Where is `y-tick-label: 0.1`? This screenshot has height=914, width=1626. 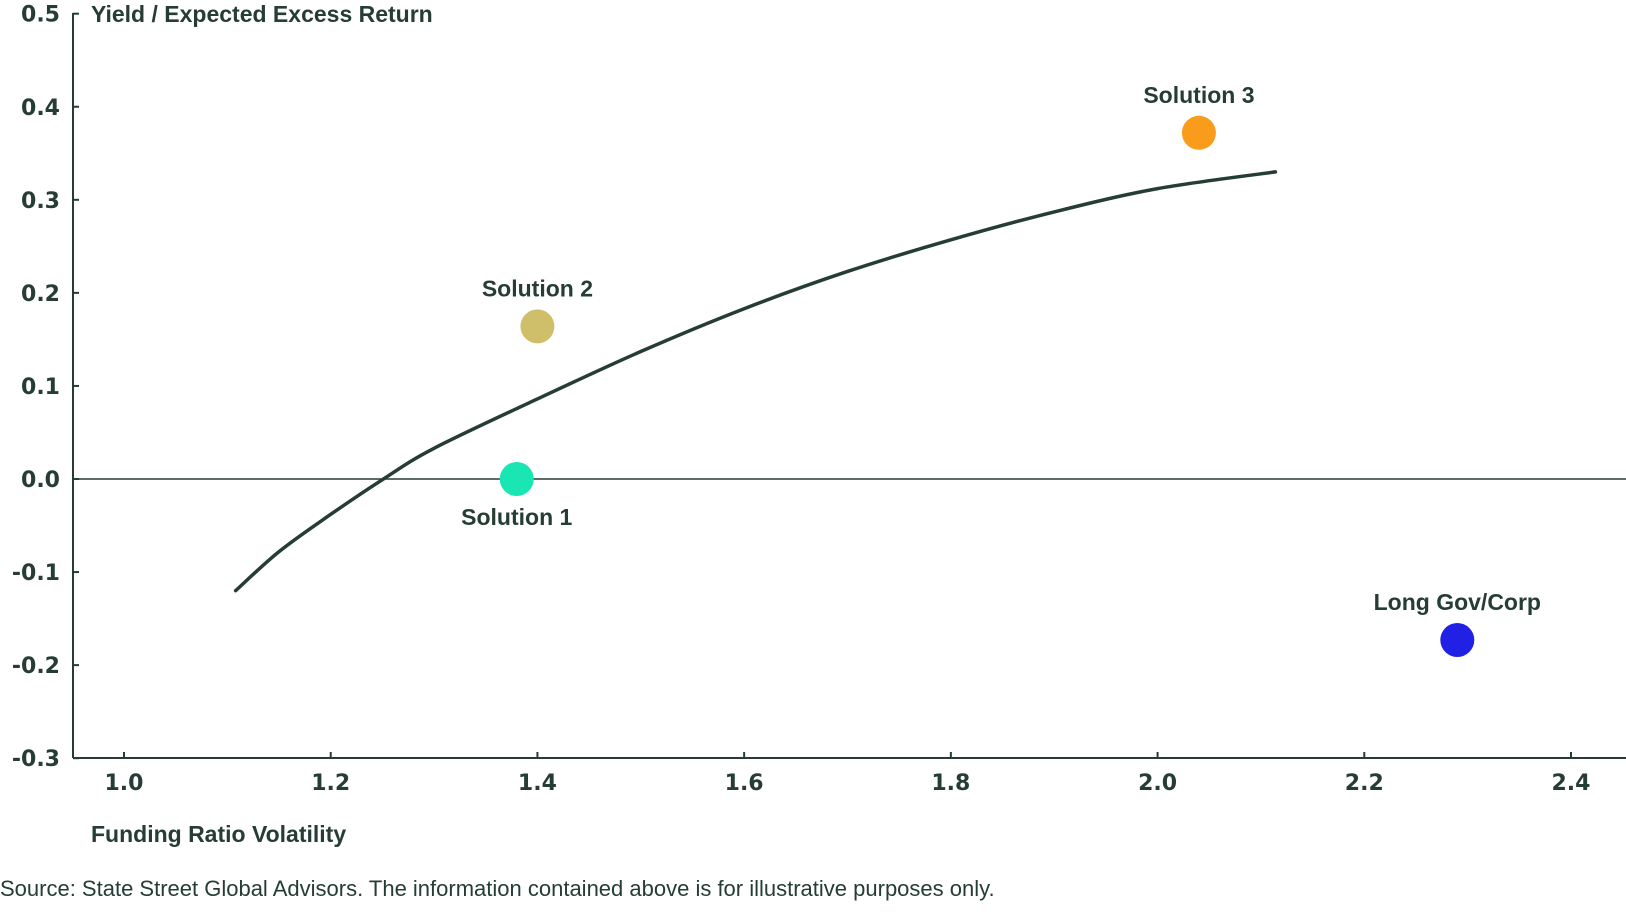
y-tick-label: 0.1 is located at coordinates (40, 387).